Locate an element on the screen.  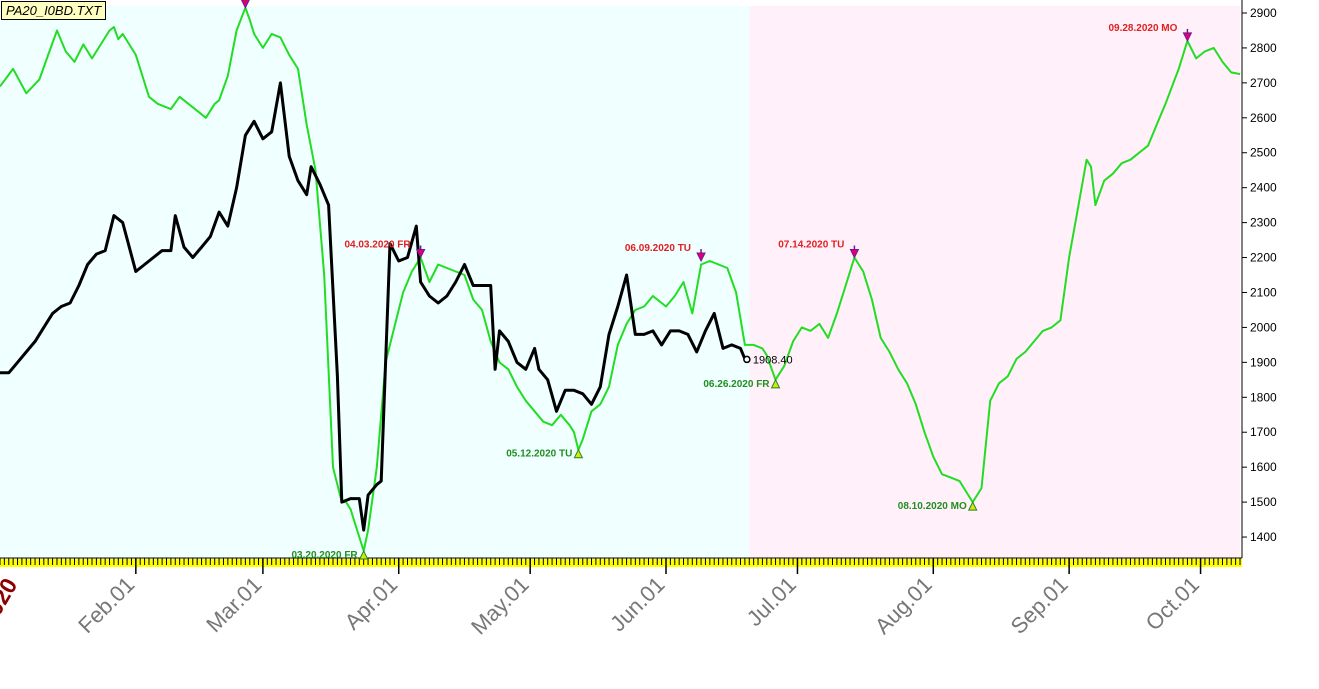
y-tick-label: 2900 is located at coordinates (1263, 13).